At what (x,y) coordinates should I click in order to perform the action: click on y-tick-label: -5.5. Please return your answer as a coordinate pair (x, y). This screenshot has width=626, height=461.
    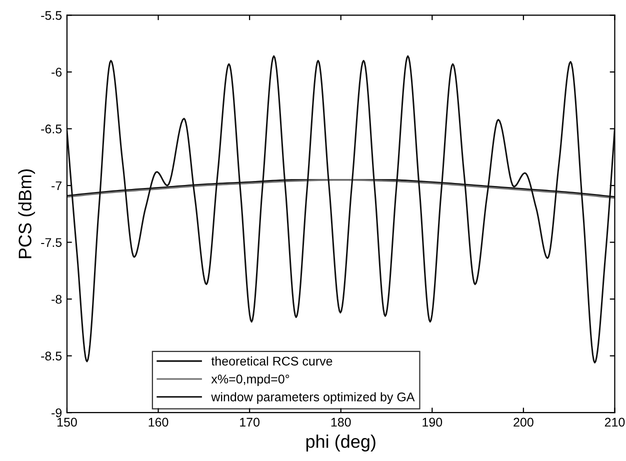
    Looking at the image, I should click on (51, 15).